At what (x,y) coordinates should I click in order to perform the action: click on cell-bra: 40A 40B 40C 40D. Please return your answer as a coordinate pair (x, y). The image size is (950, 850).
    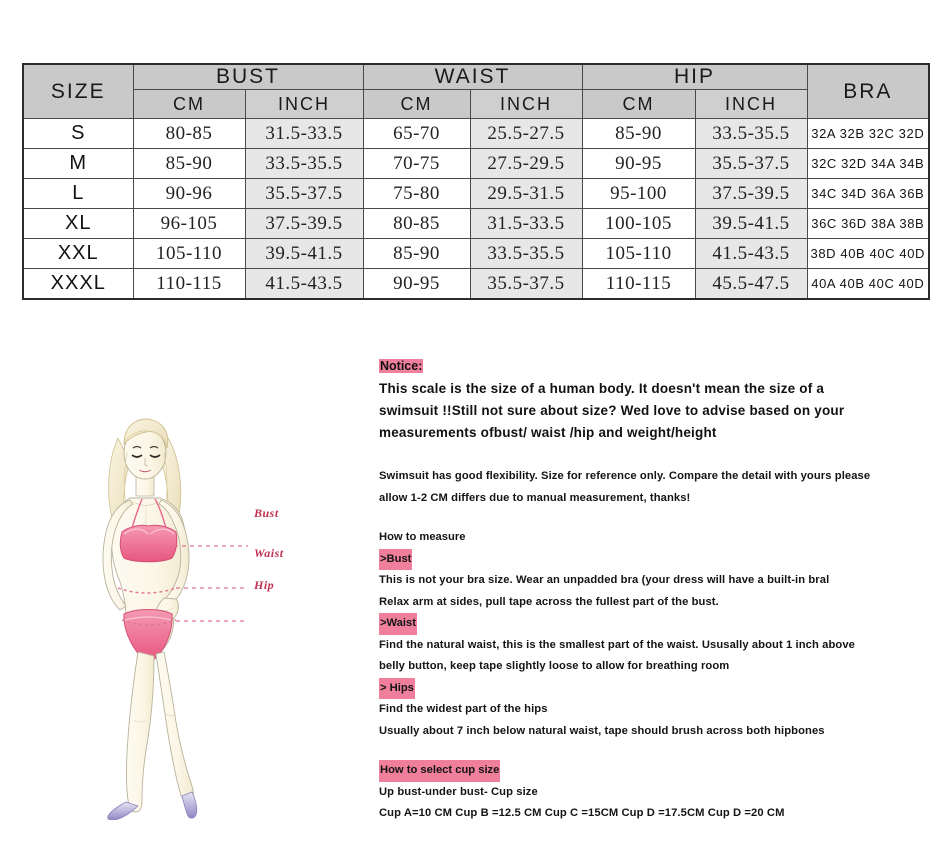
    Looking at the image, I should click on (868, 284).